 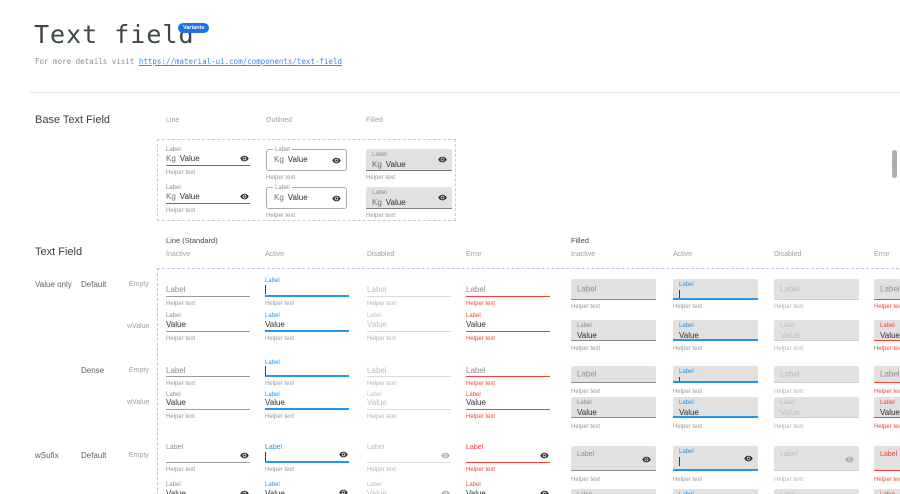 What do you see at coordinates (381, 254) in the screenshot?
I see `state-head-disabled-1: Disabled` at bounding box center [381, 254].